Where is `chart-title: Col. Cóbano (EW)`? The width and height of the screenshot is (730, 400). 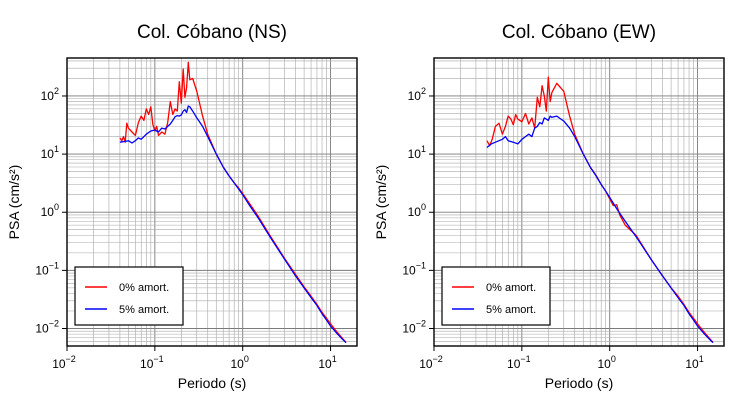 chart-title: Col. Cóbano (EW) is located at coordinates (579, 32).